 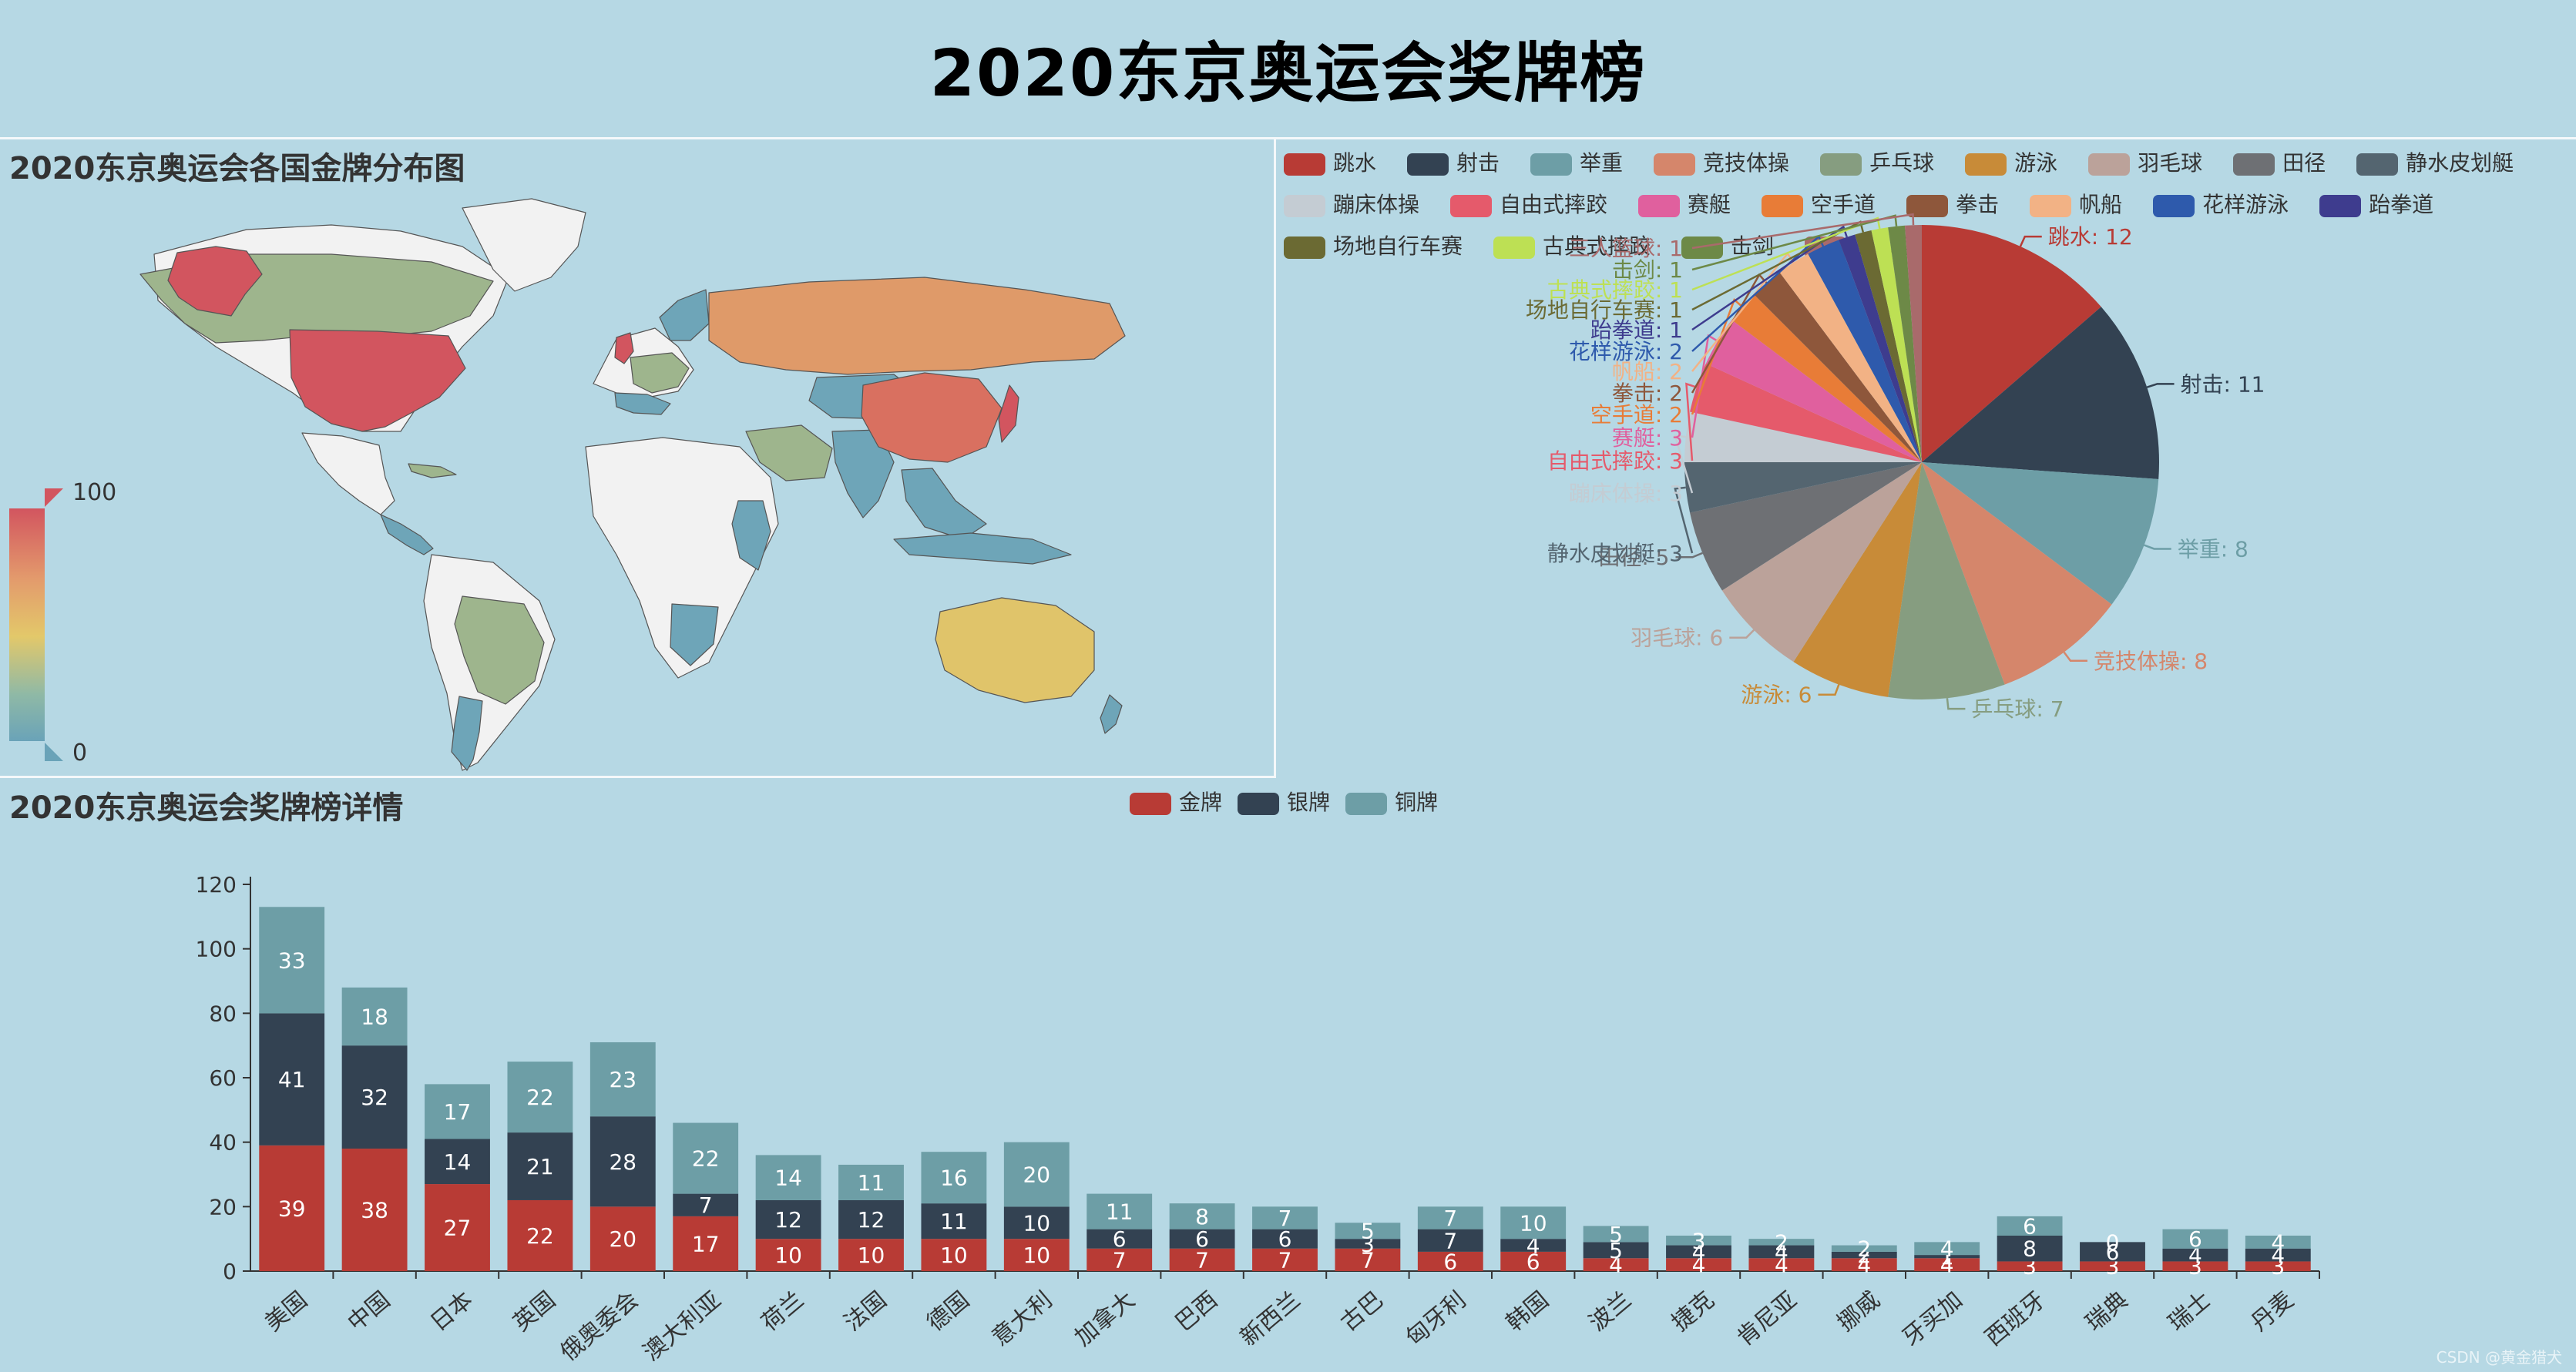 I want to click on pie-legend-item: 花样游泳, so click(x=2221, y=204).